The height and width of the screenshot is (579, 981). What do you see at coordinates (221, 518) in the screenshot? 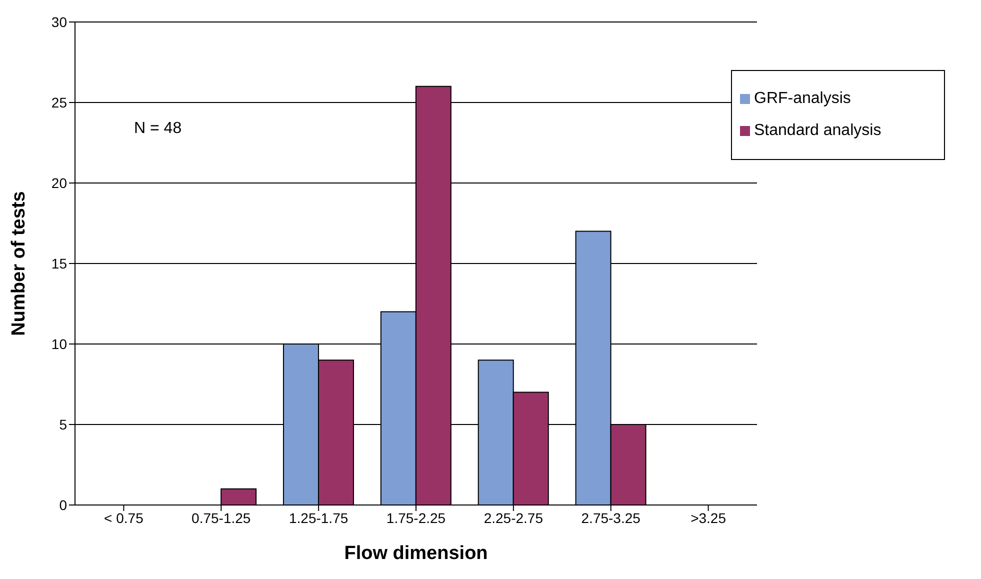
I see `x-tick-label: 0.75-1.25` at bounding box center [221, 518].